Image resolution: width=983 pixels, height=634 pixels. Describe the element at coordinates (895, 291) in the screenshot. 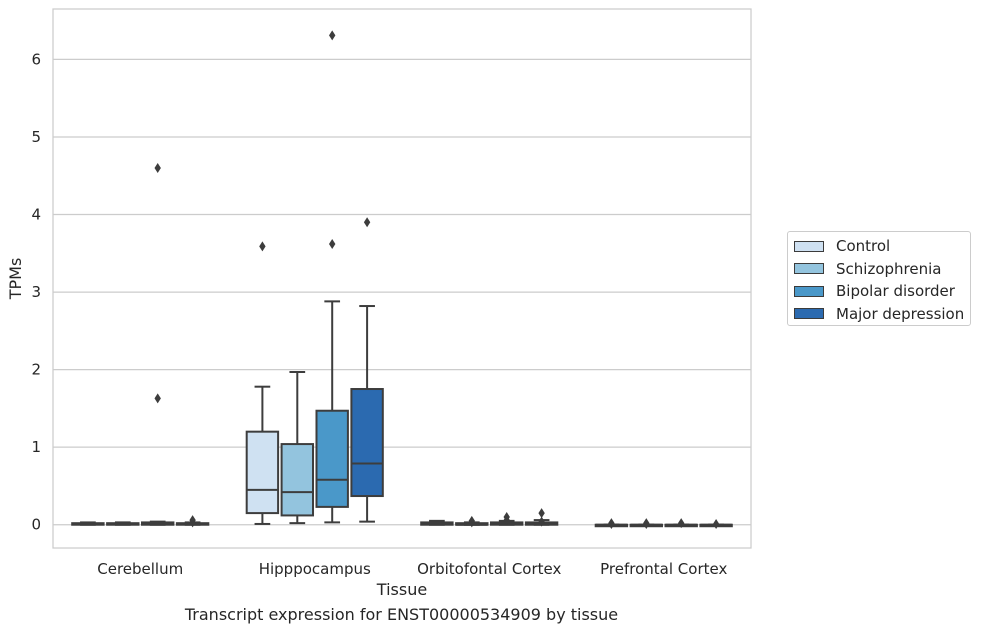

I see `legend-label: Bipolar disorder` at that location.